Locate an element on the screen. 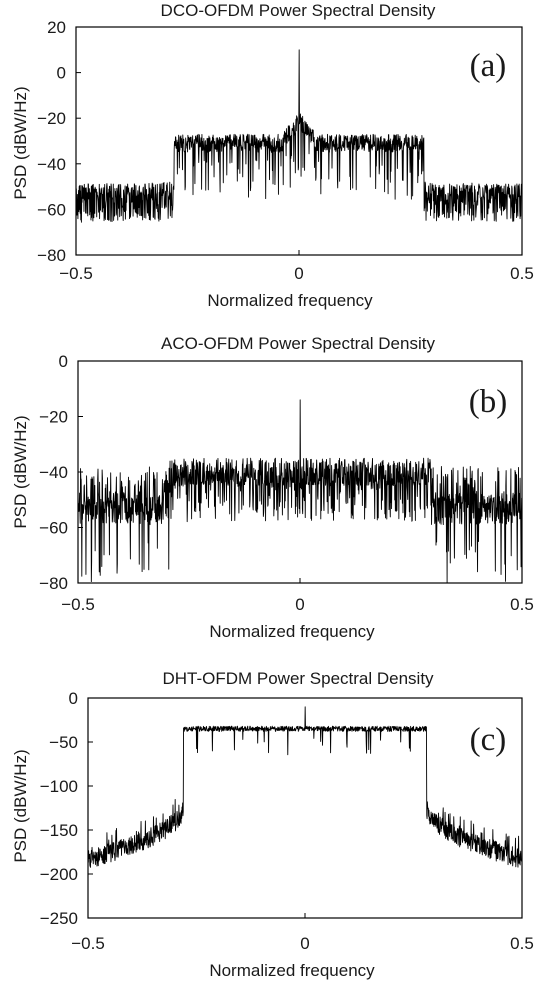 This screenshot has height=983, width=550. y-tick-label: −200 is located at coordinates (59, 874).